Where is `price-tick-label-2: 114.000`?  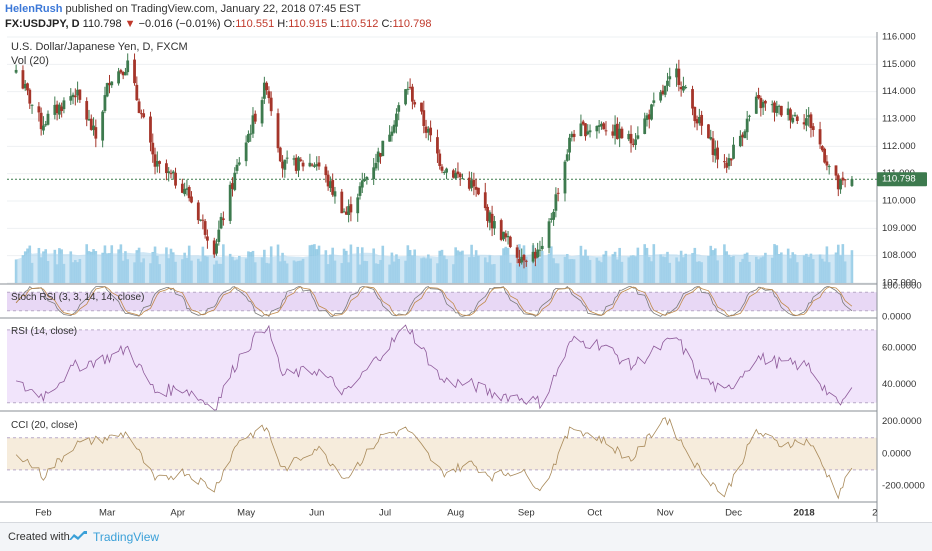
price-tick-label-2: 114.000 is located at coordinates (899, 91).